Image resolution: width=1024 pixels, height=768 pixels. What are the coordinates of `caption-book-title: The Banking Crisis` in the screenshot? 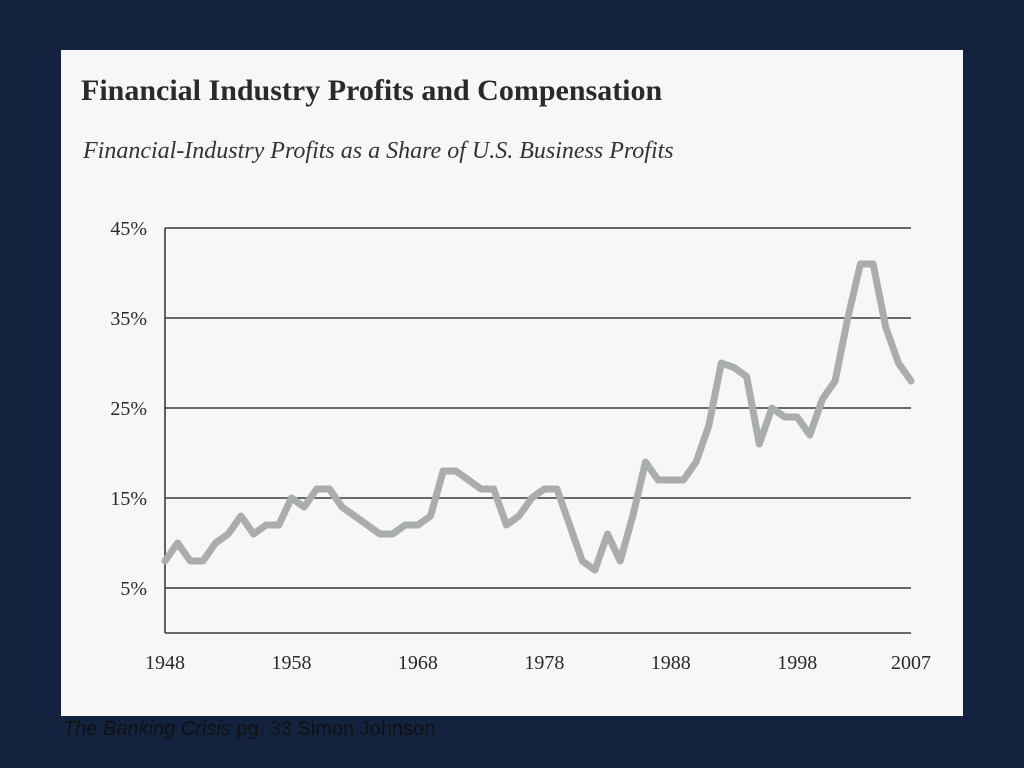 It's located at (147, 729).